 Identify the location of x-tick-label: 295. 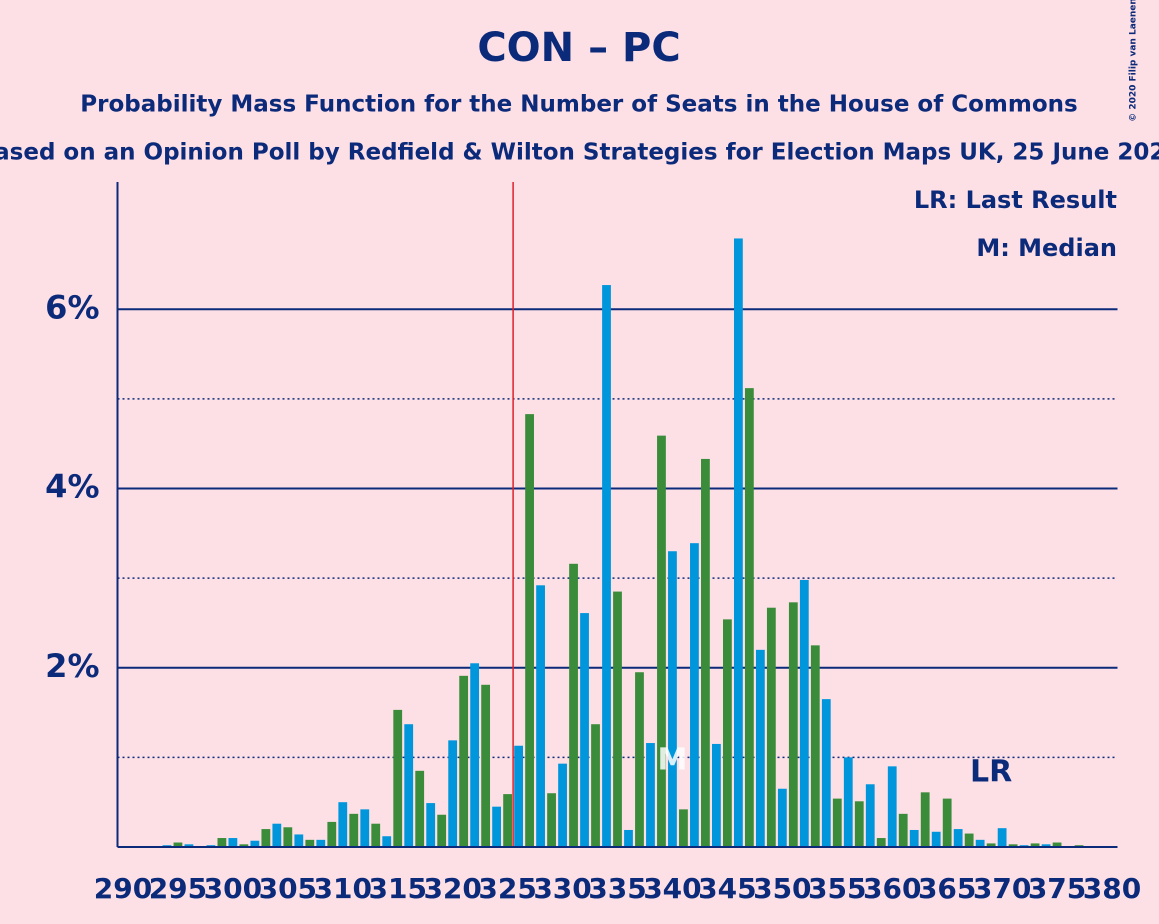
(178, 888).